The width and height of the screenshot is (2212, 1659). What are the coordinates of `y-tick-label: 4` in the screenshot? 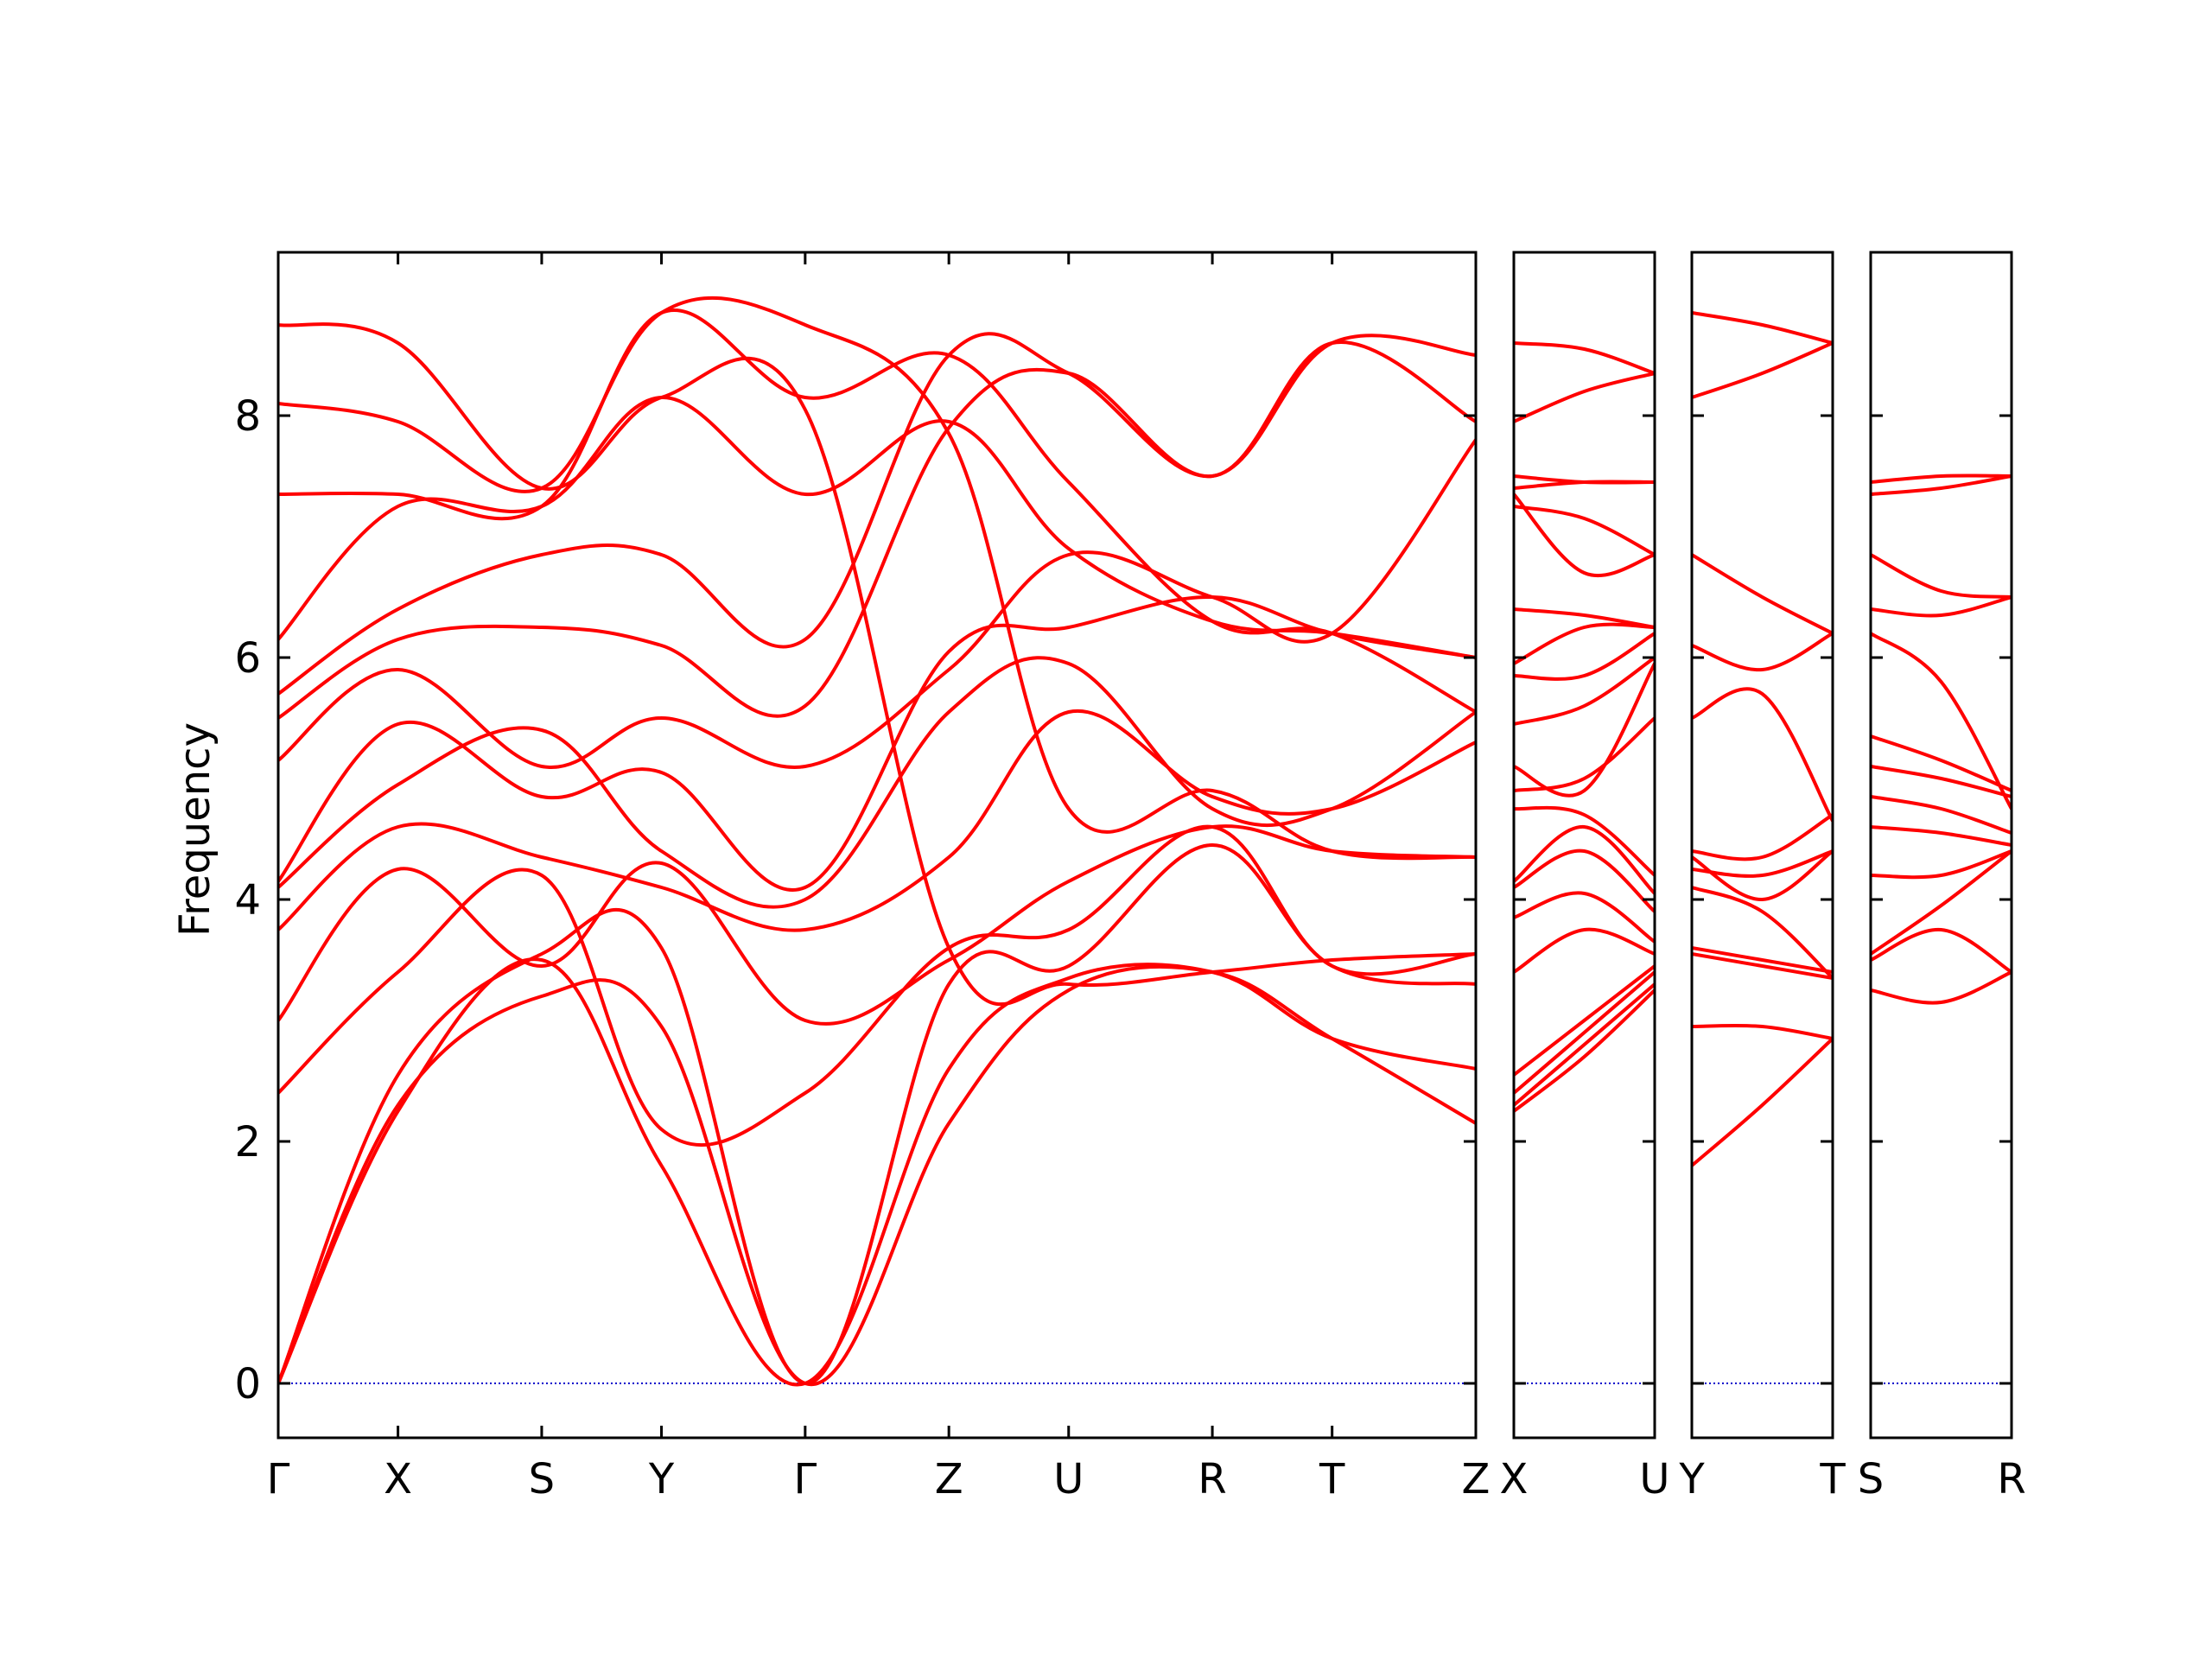 It's located at (247, 901).